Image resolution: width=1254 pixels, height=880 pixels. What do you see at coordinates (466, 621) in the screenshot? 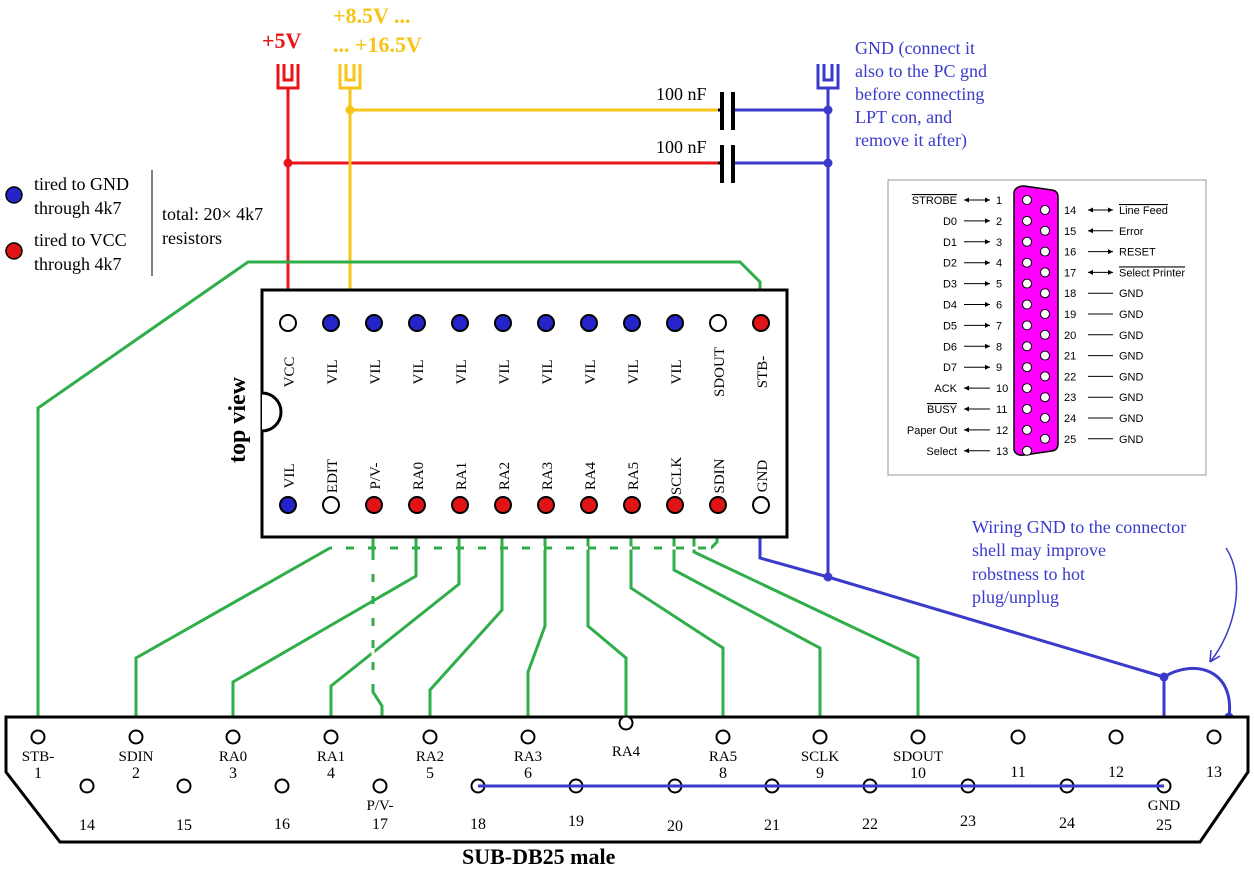
I see `wire-ra2` at bounding box center [466, 621].